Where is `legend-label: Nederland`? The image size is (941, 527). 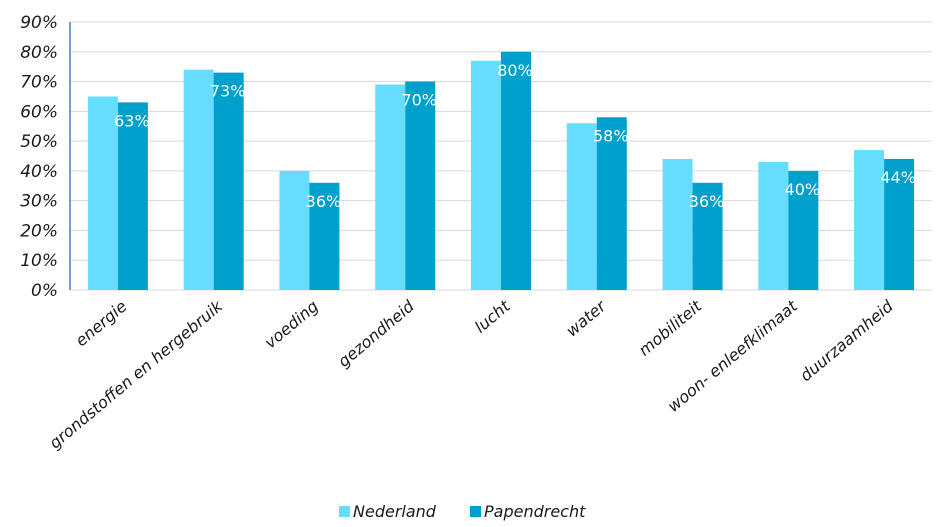
legend-label: Nederland is located at coordinates (395, 511).